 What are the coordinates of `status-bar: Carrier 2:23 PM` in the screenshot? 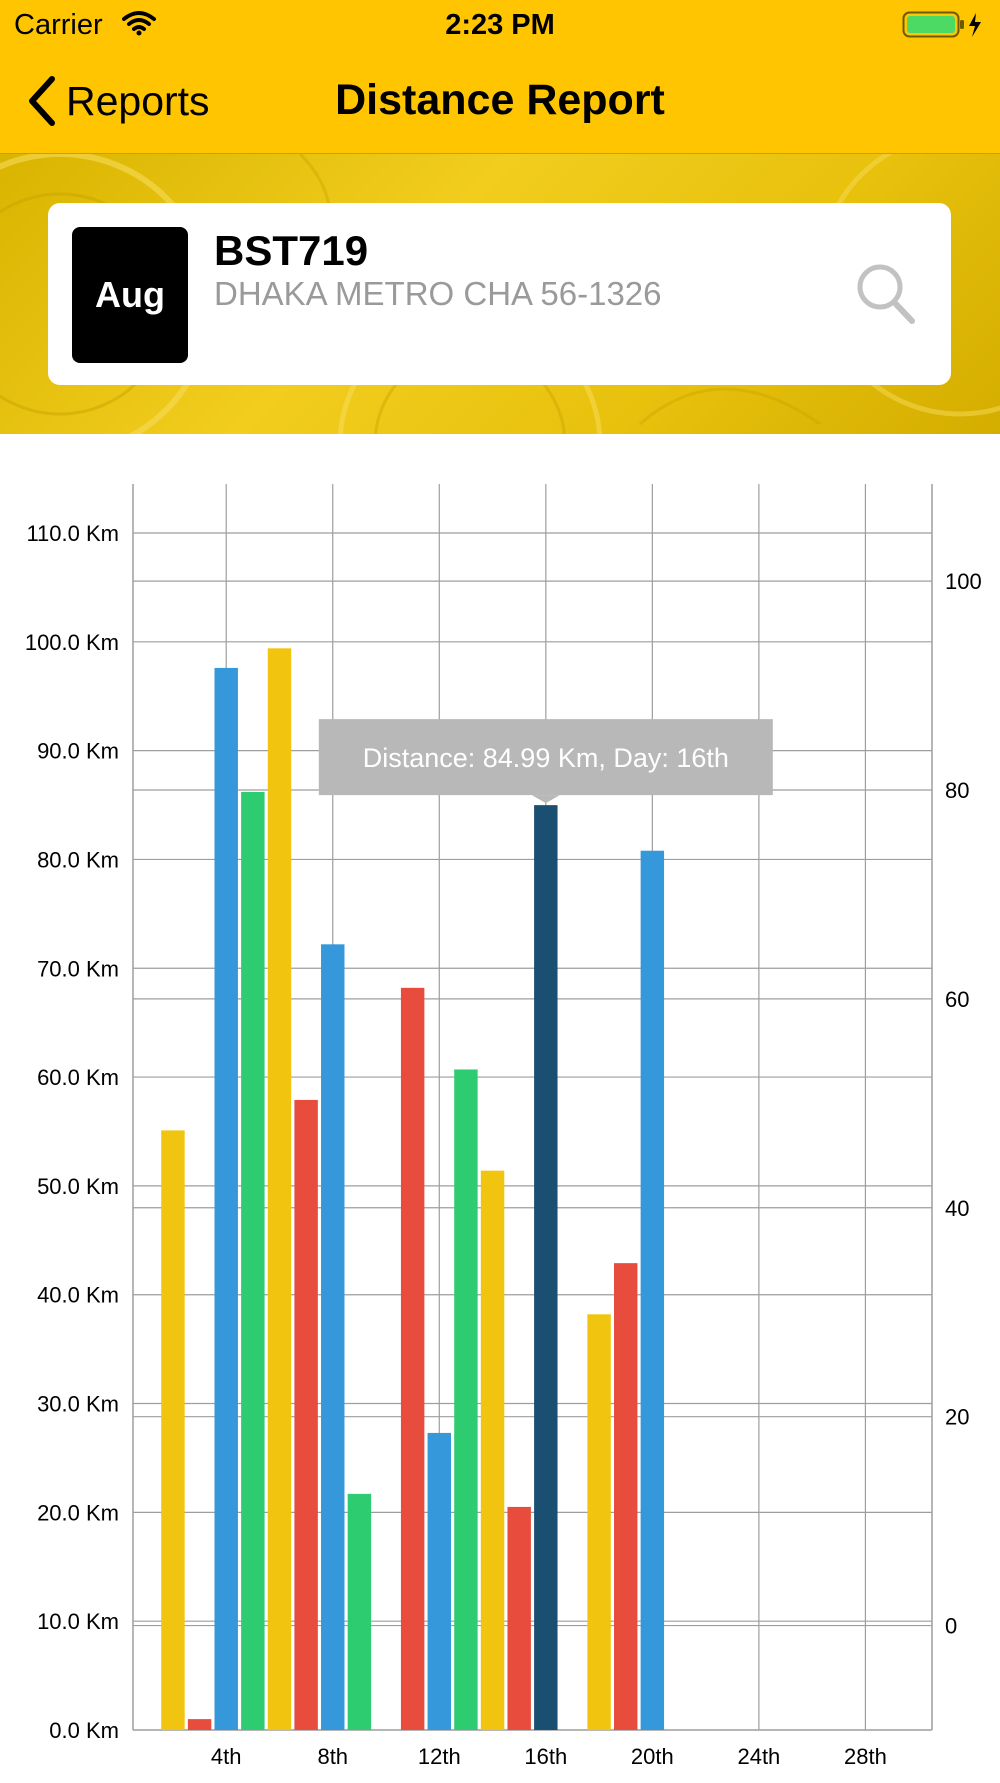 It's located at (500, 25).